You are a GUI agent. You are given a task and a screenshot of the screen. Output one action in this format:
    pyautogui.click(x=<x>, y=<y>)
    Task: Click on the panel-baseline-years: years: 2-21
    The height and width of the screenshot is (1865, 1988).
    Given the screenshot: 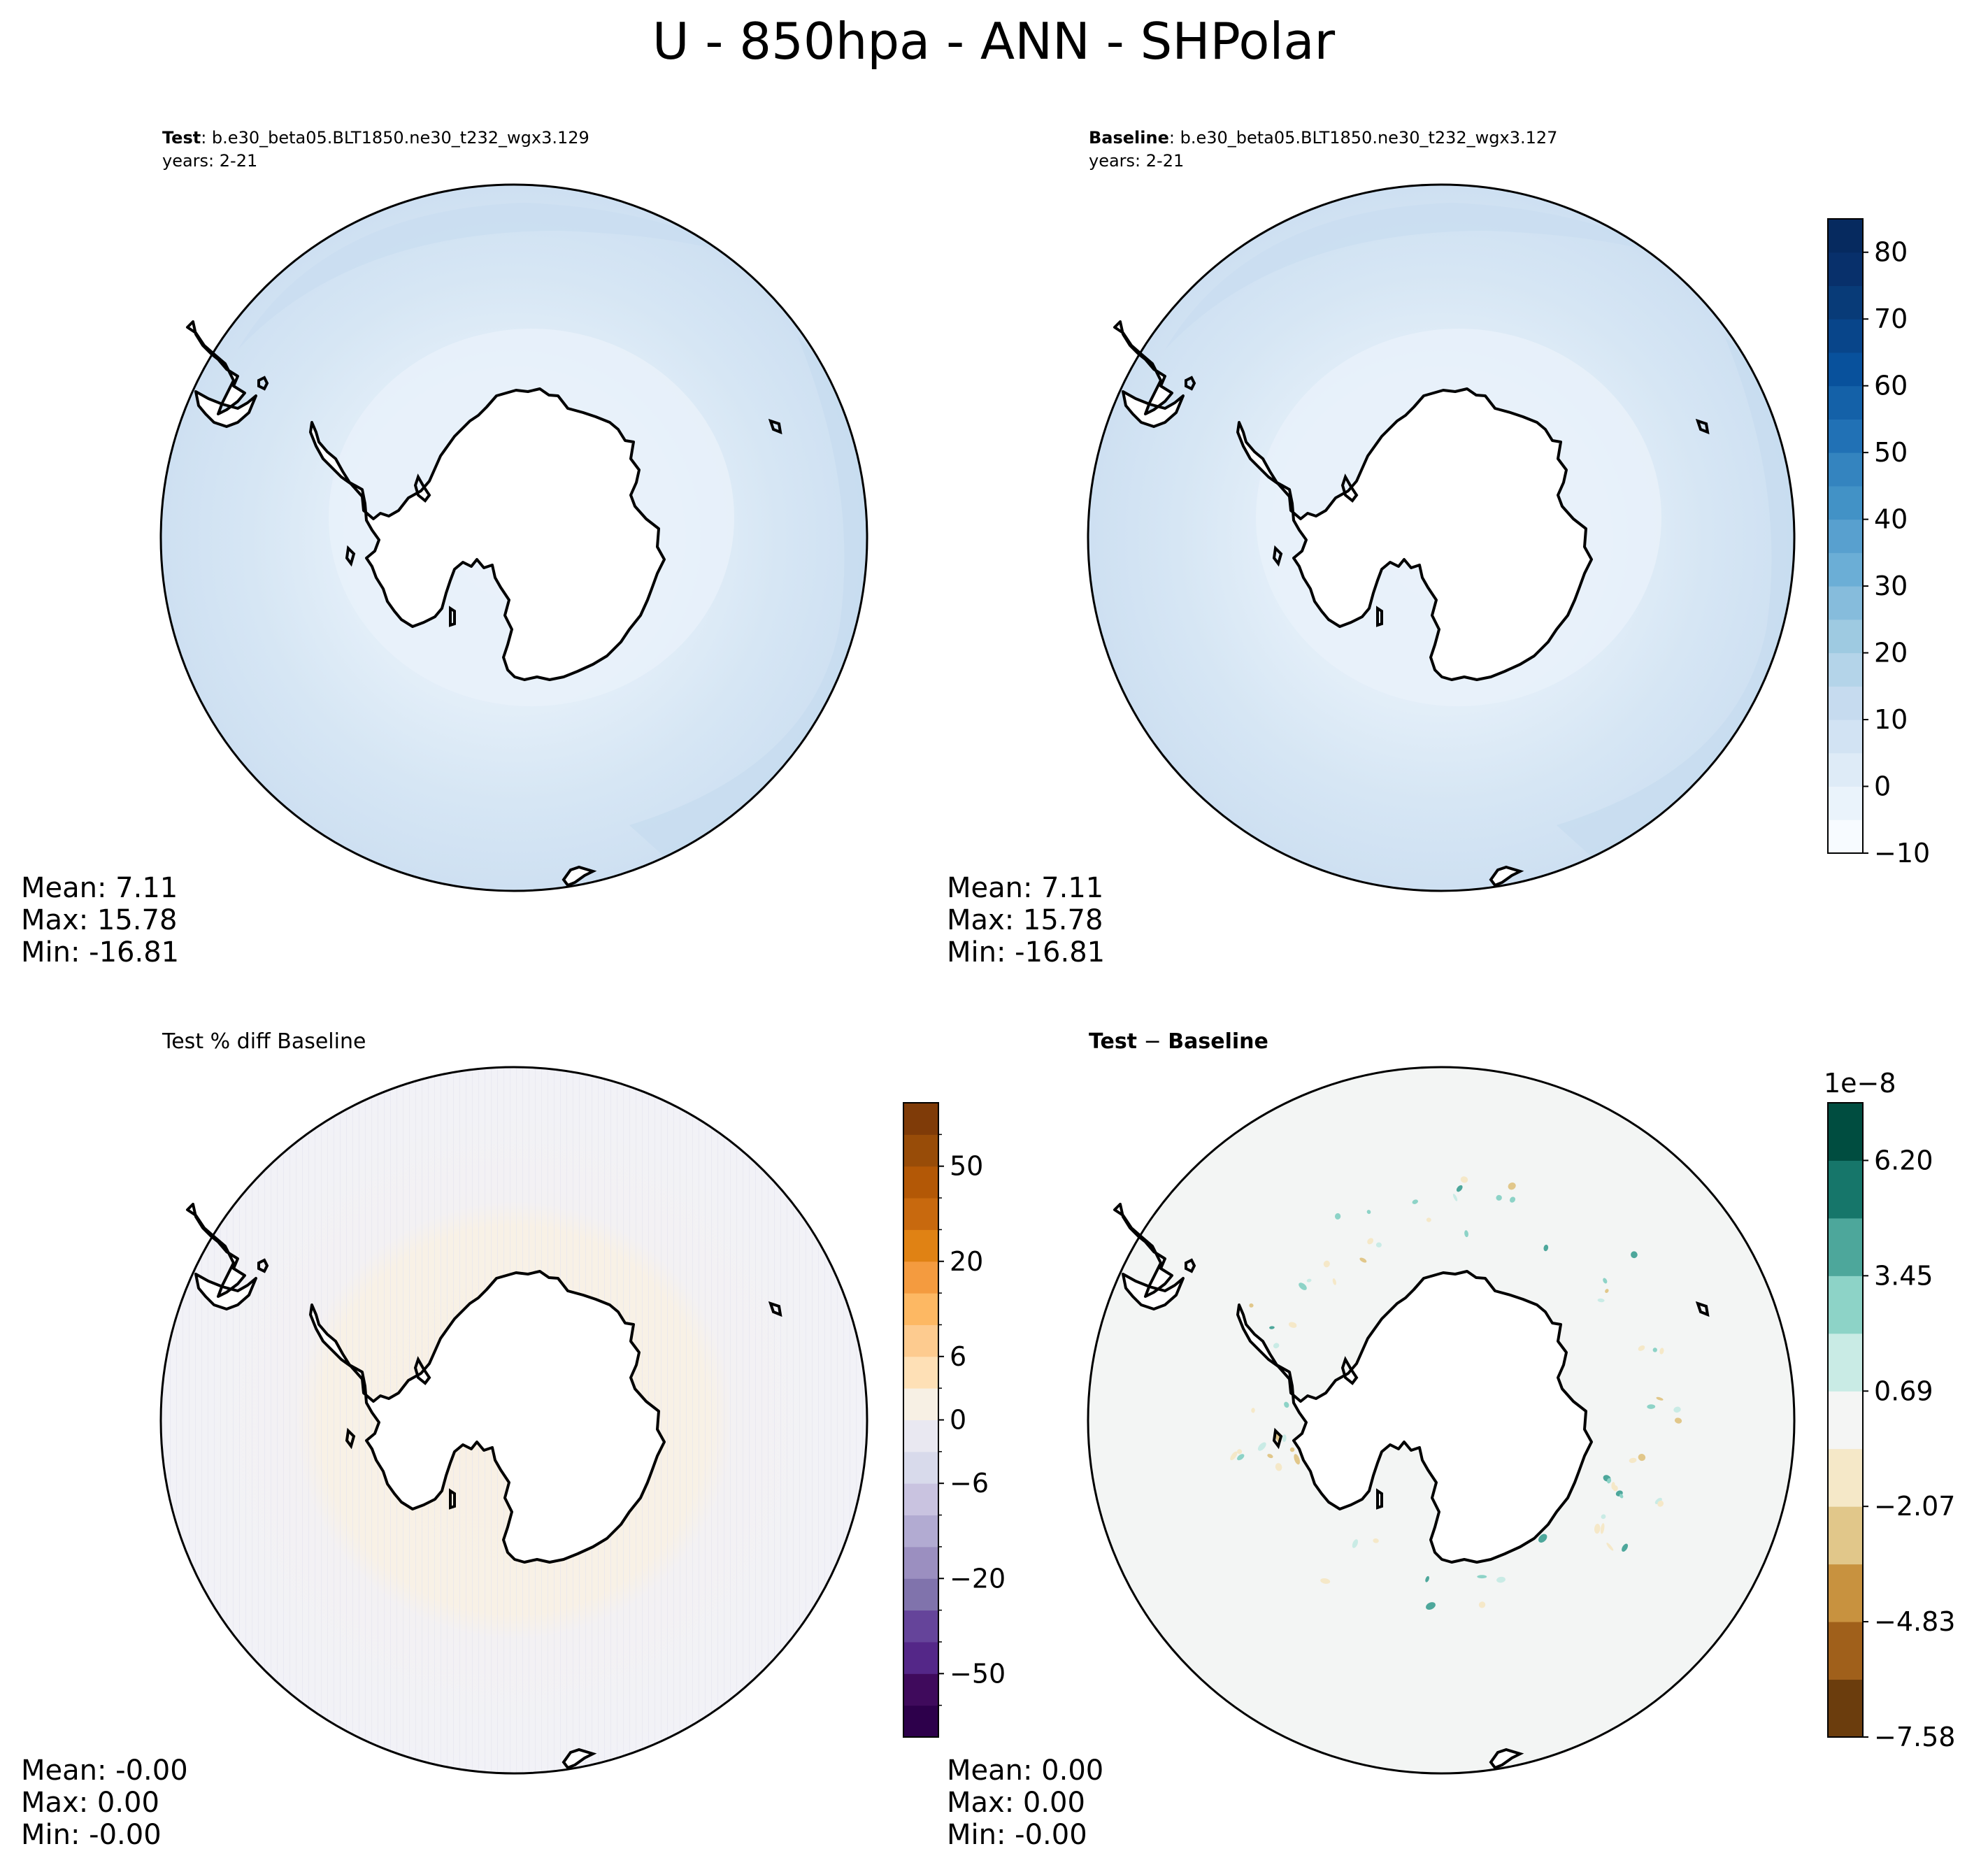 What is the action you would take?
    pyautogui.click(x=1136, y=161)
    